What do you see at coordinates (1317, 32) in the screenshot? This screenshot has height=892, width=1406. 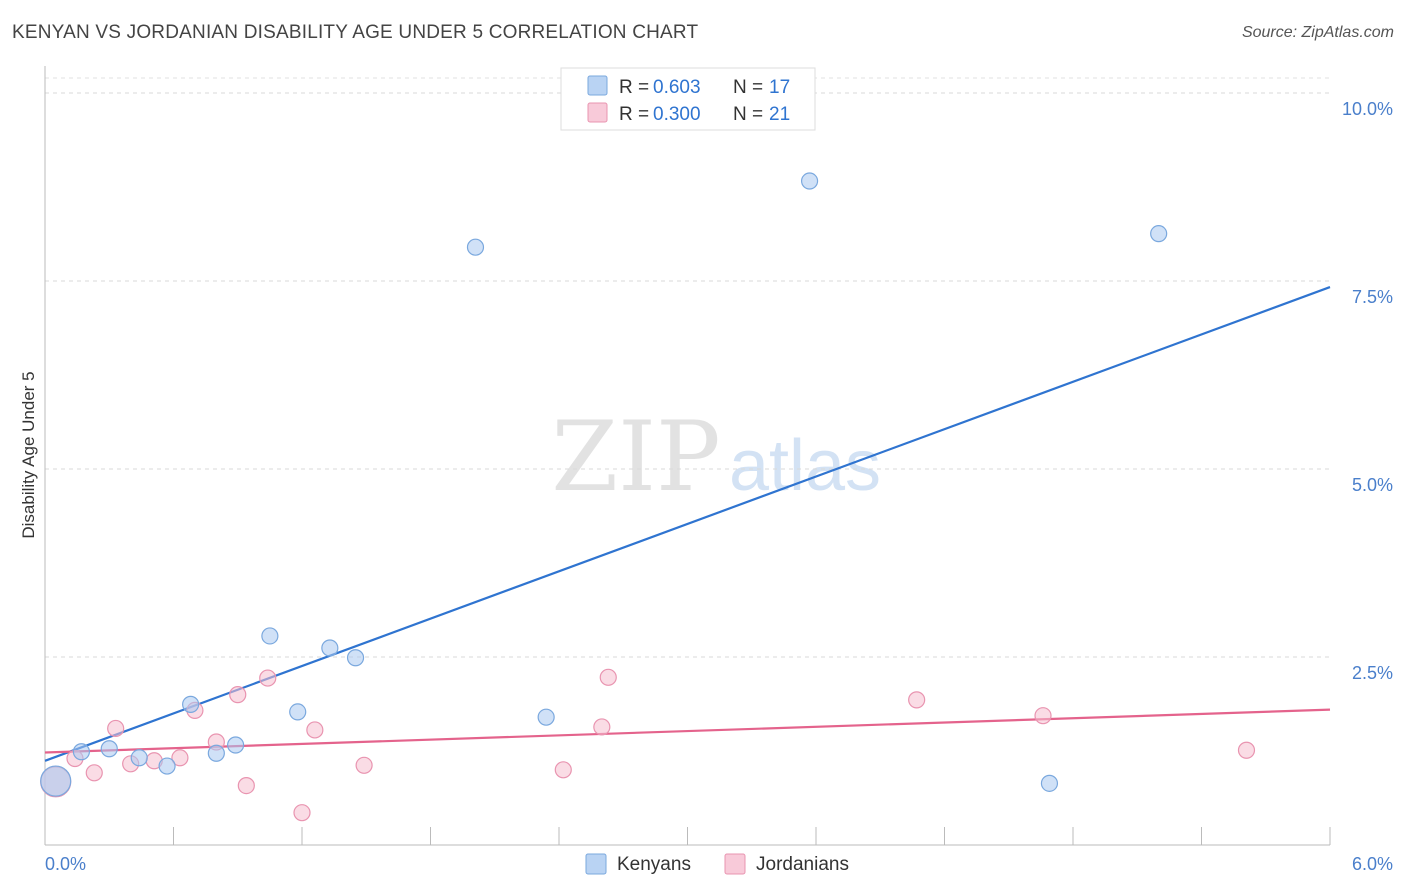 I see `chart-source: Source: ZipAtlas.com` at bounding box center [1317, 32].